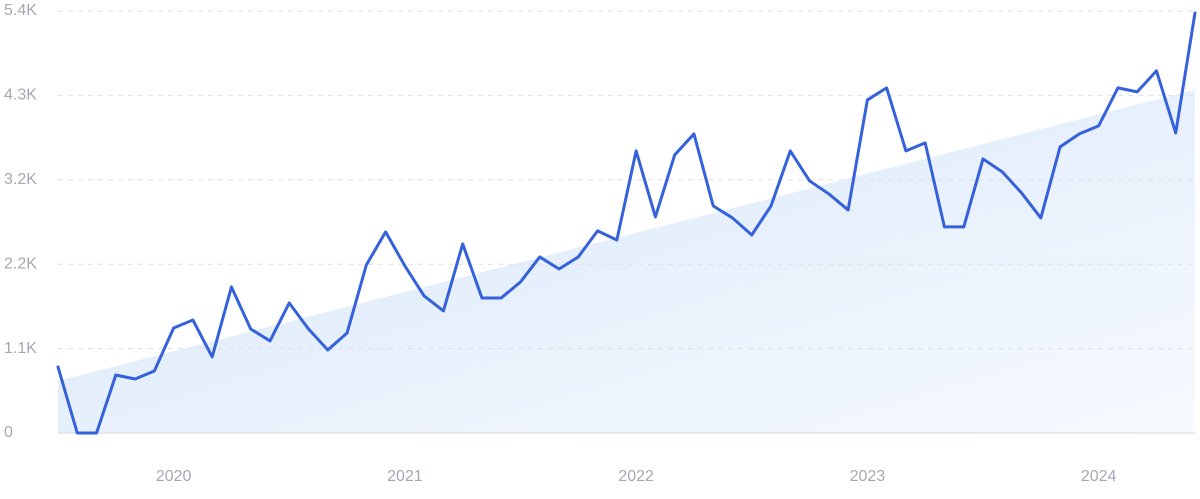  Describe the element at coordinates (636, 476) in the screenshot. I see `x-tick-label: 2022` at that location.